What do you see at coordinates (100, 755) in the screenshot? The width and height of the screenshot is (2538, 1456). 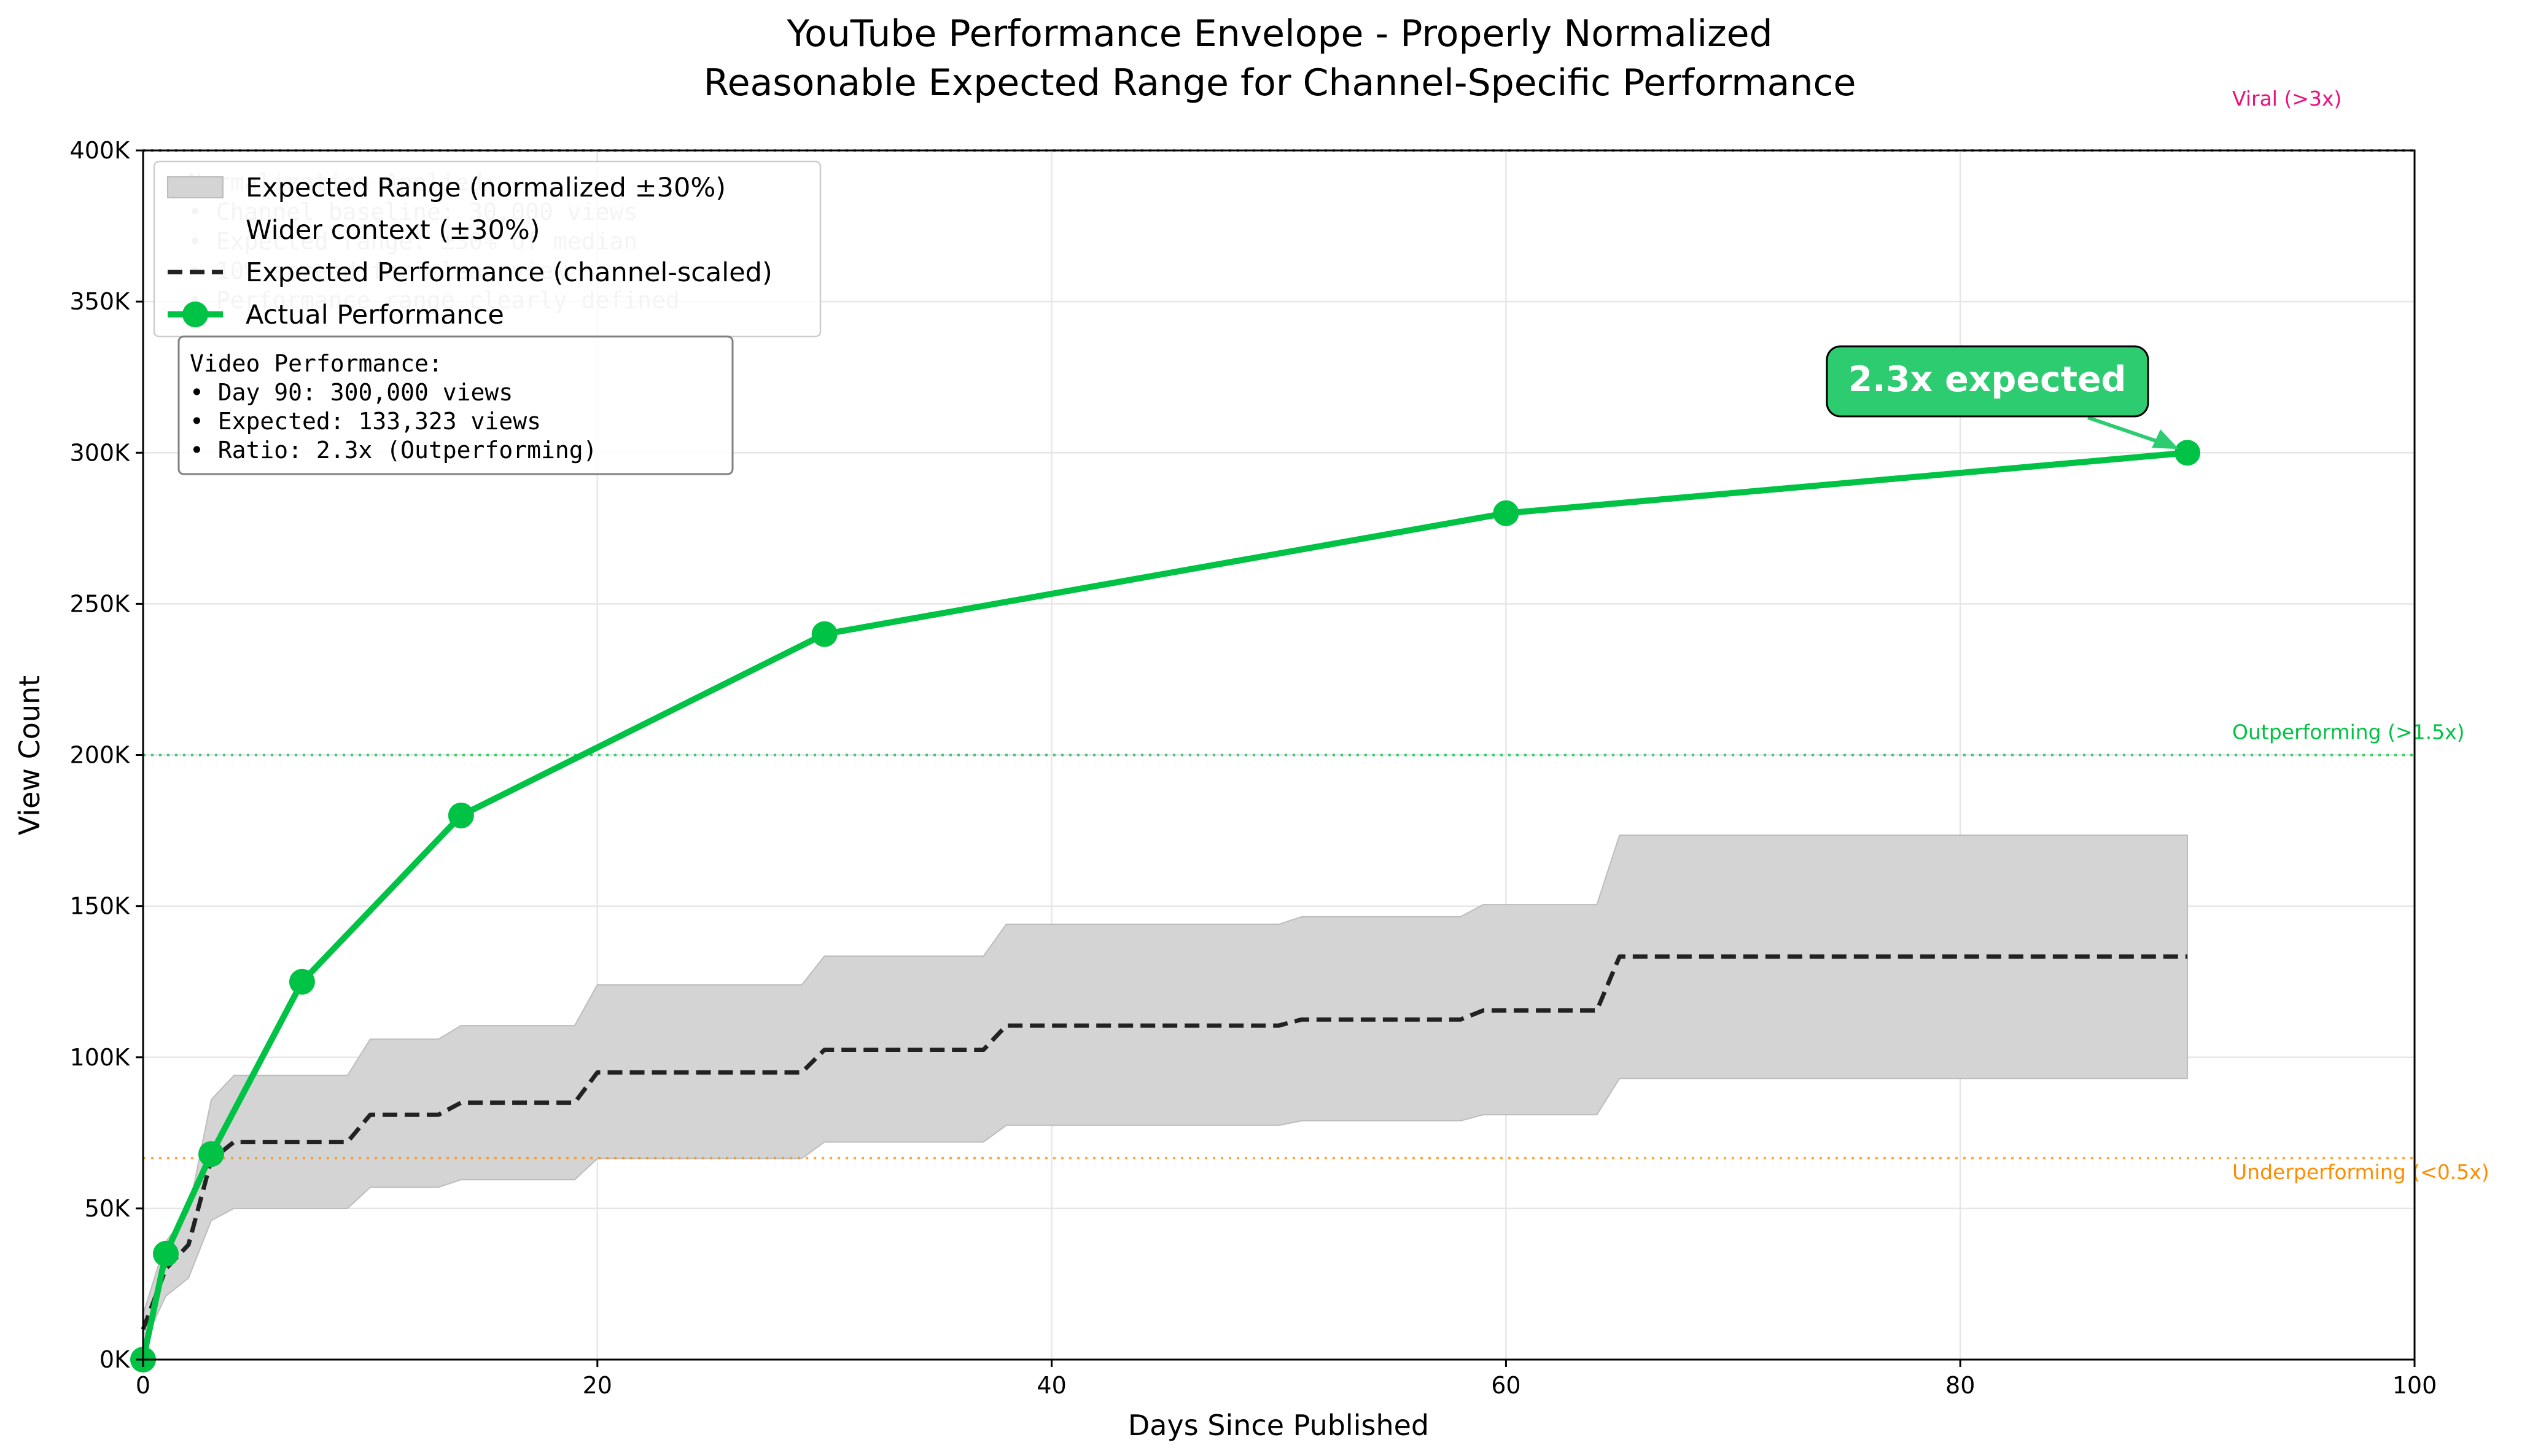 I see `y-tick-label: 200K` at bounding box center [100, 755].